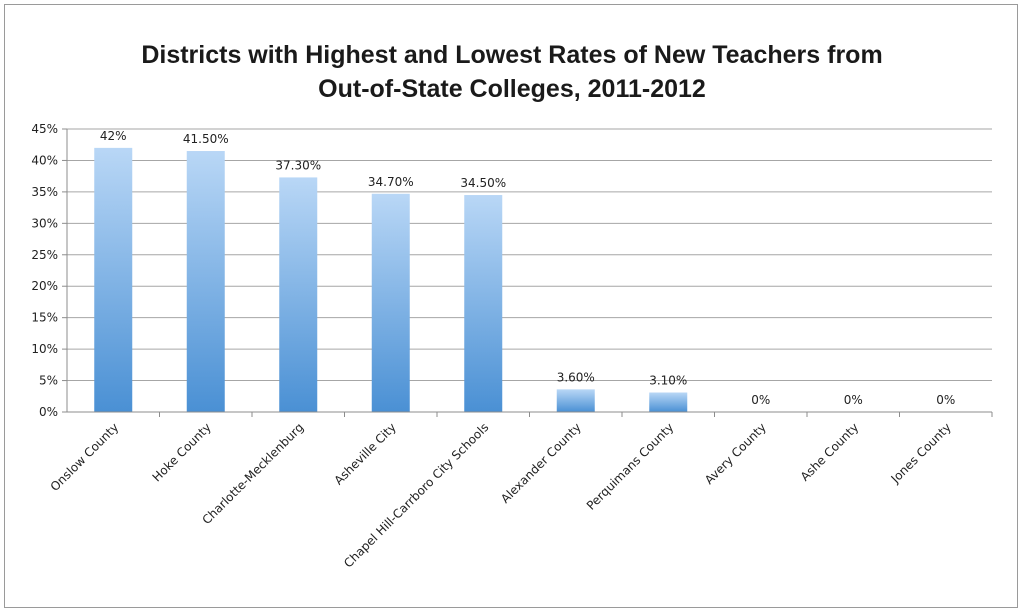 Image resolution: width=1024 pixels, height=616 pixels. I want to click on data-label: 34.50%, so click(483, 183).